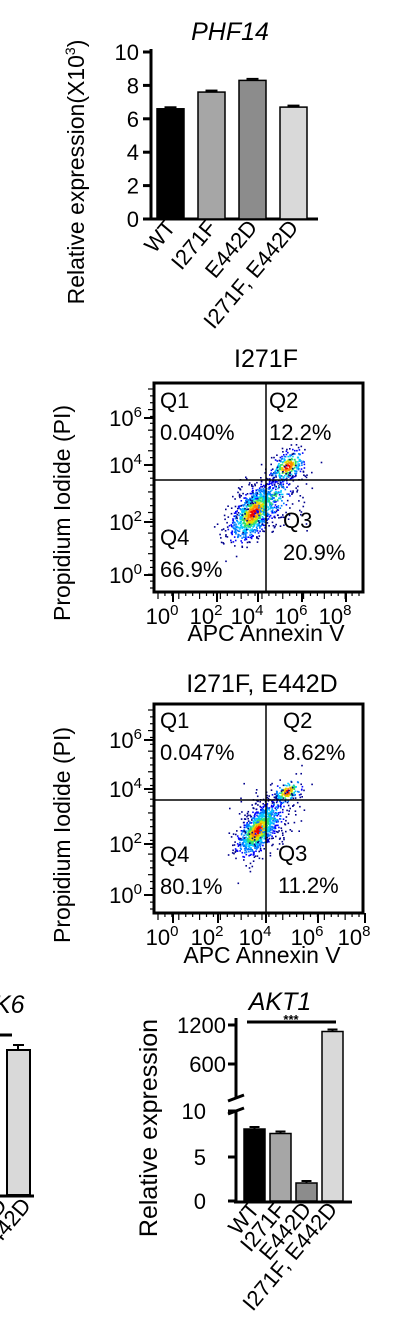 The height and width of the screenshot is (1327, 403). I want to click on k6-title: K6, so click(12, 1005).